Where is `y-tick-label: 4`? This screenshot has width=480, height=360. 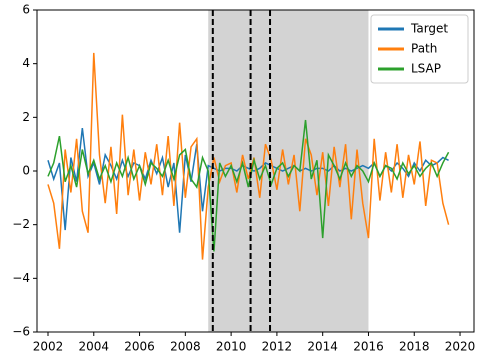 y-tick-label: 4 is located at coordinates (26, 63).